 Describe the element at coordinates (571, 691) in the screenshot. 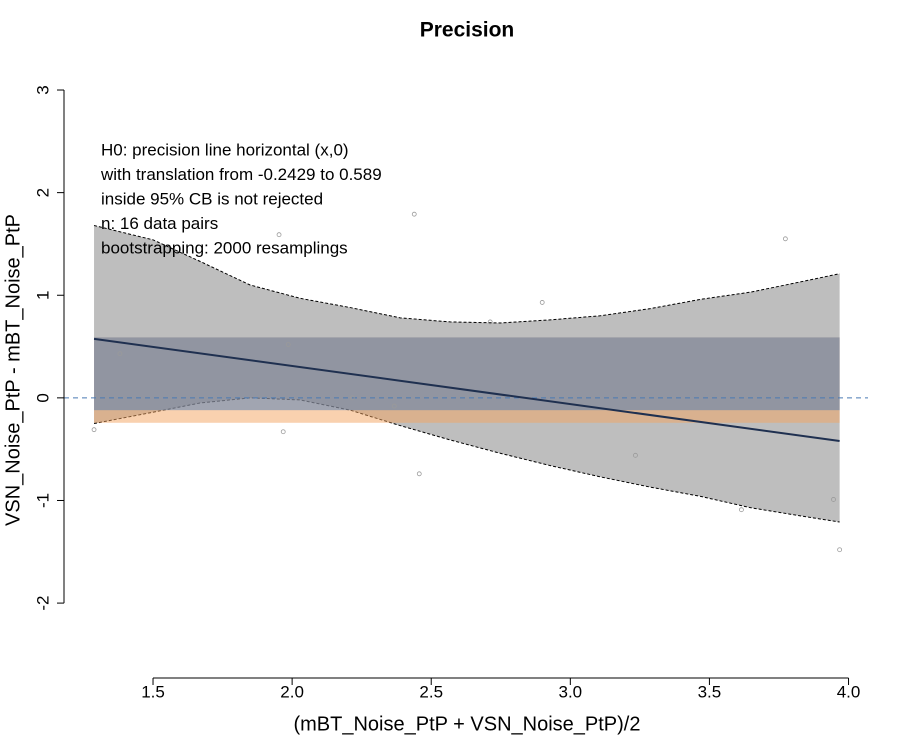

I see `x-tick-label: 3.0` at that location.